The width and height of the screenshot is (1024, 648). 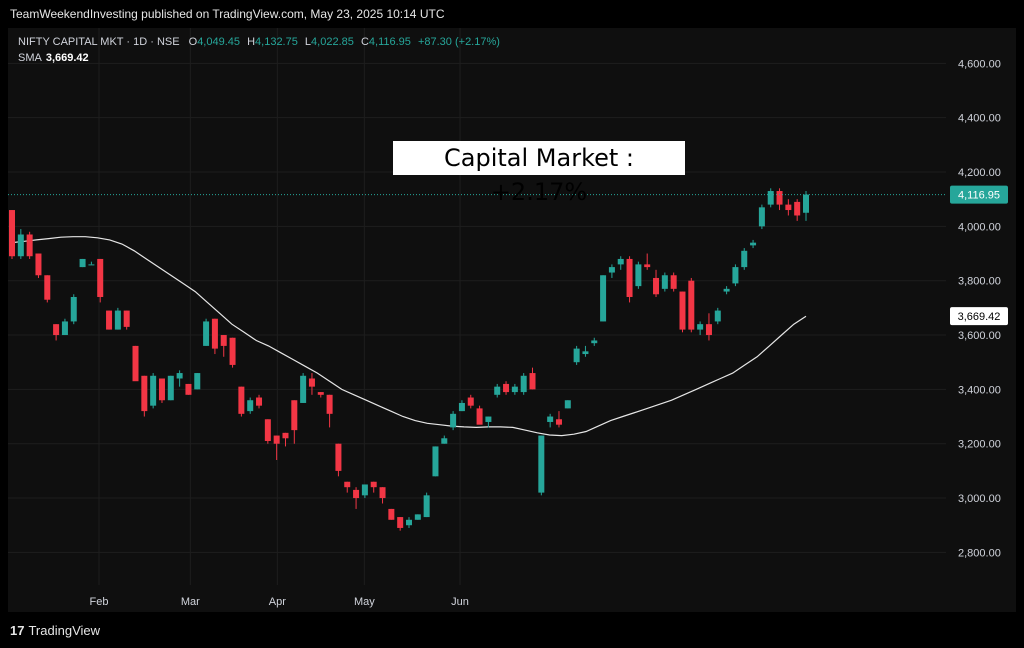 I want to click on x-tick-label: Feb, so click(x=99, y=602).